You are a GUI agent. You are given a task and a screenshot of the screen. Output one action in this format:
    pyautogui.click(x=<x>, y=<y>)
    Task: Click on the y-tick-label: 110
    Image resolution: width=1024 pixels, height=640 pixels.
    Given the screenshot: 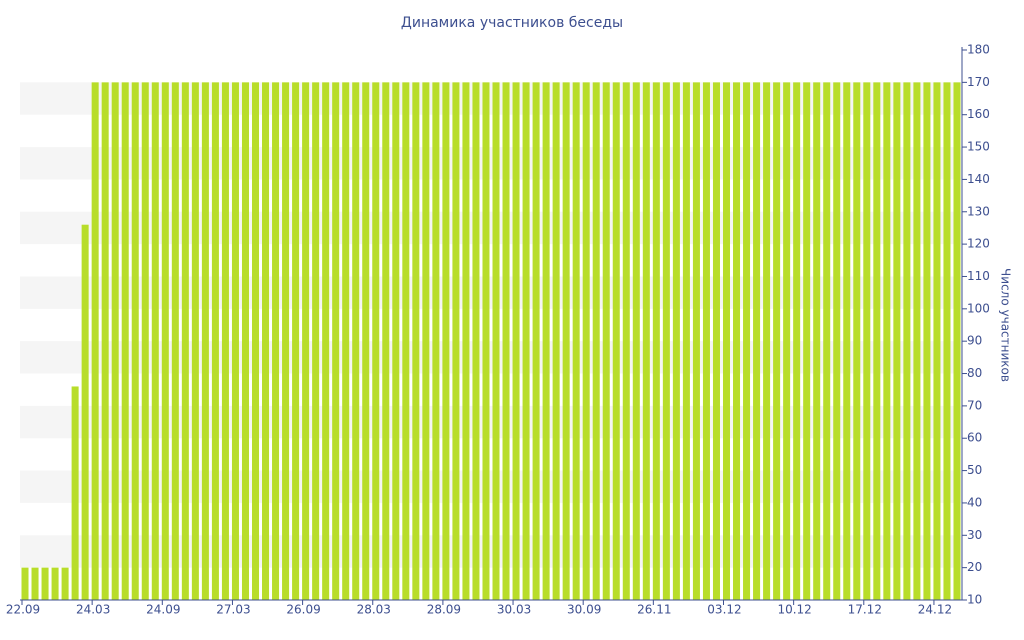 What is the action you would take?
    pyautogui.click(x=978, y=276)
    